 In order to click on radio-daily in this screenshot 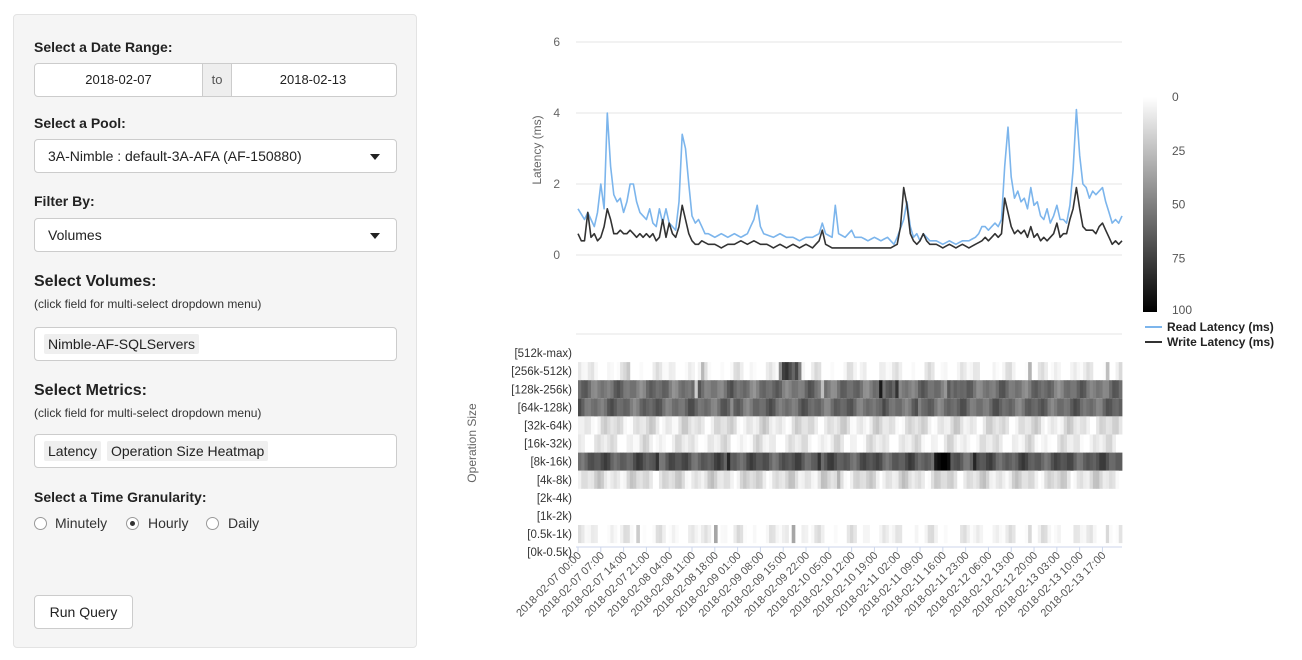, I will do `click(212, 523)`.